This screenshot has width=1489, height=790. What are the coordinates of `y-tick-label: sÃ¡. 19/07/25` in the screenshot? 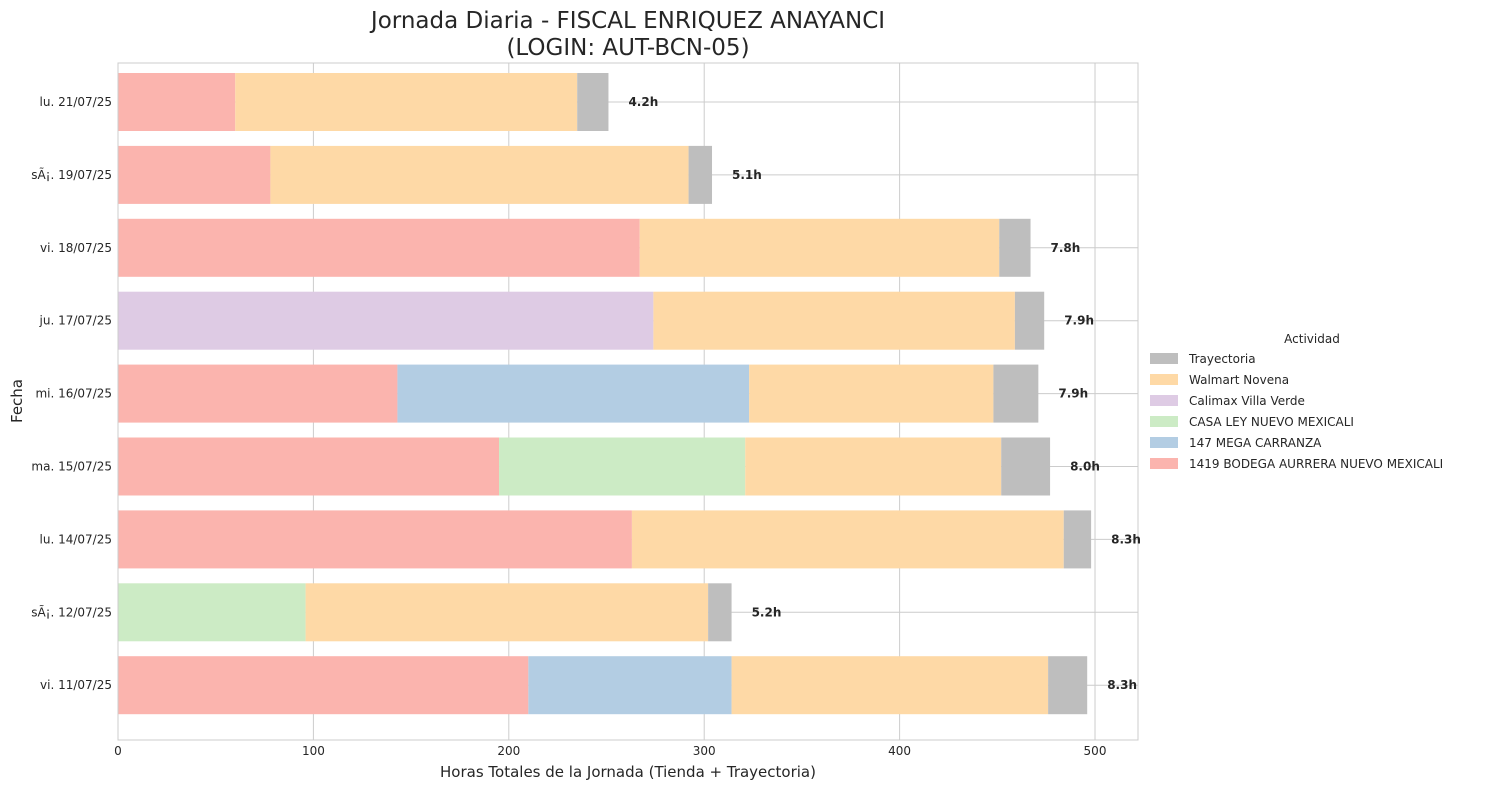 It's located at (71, 174).